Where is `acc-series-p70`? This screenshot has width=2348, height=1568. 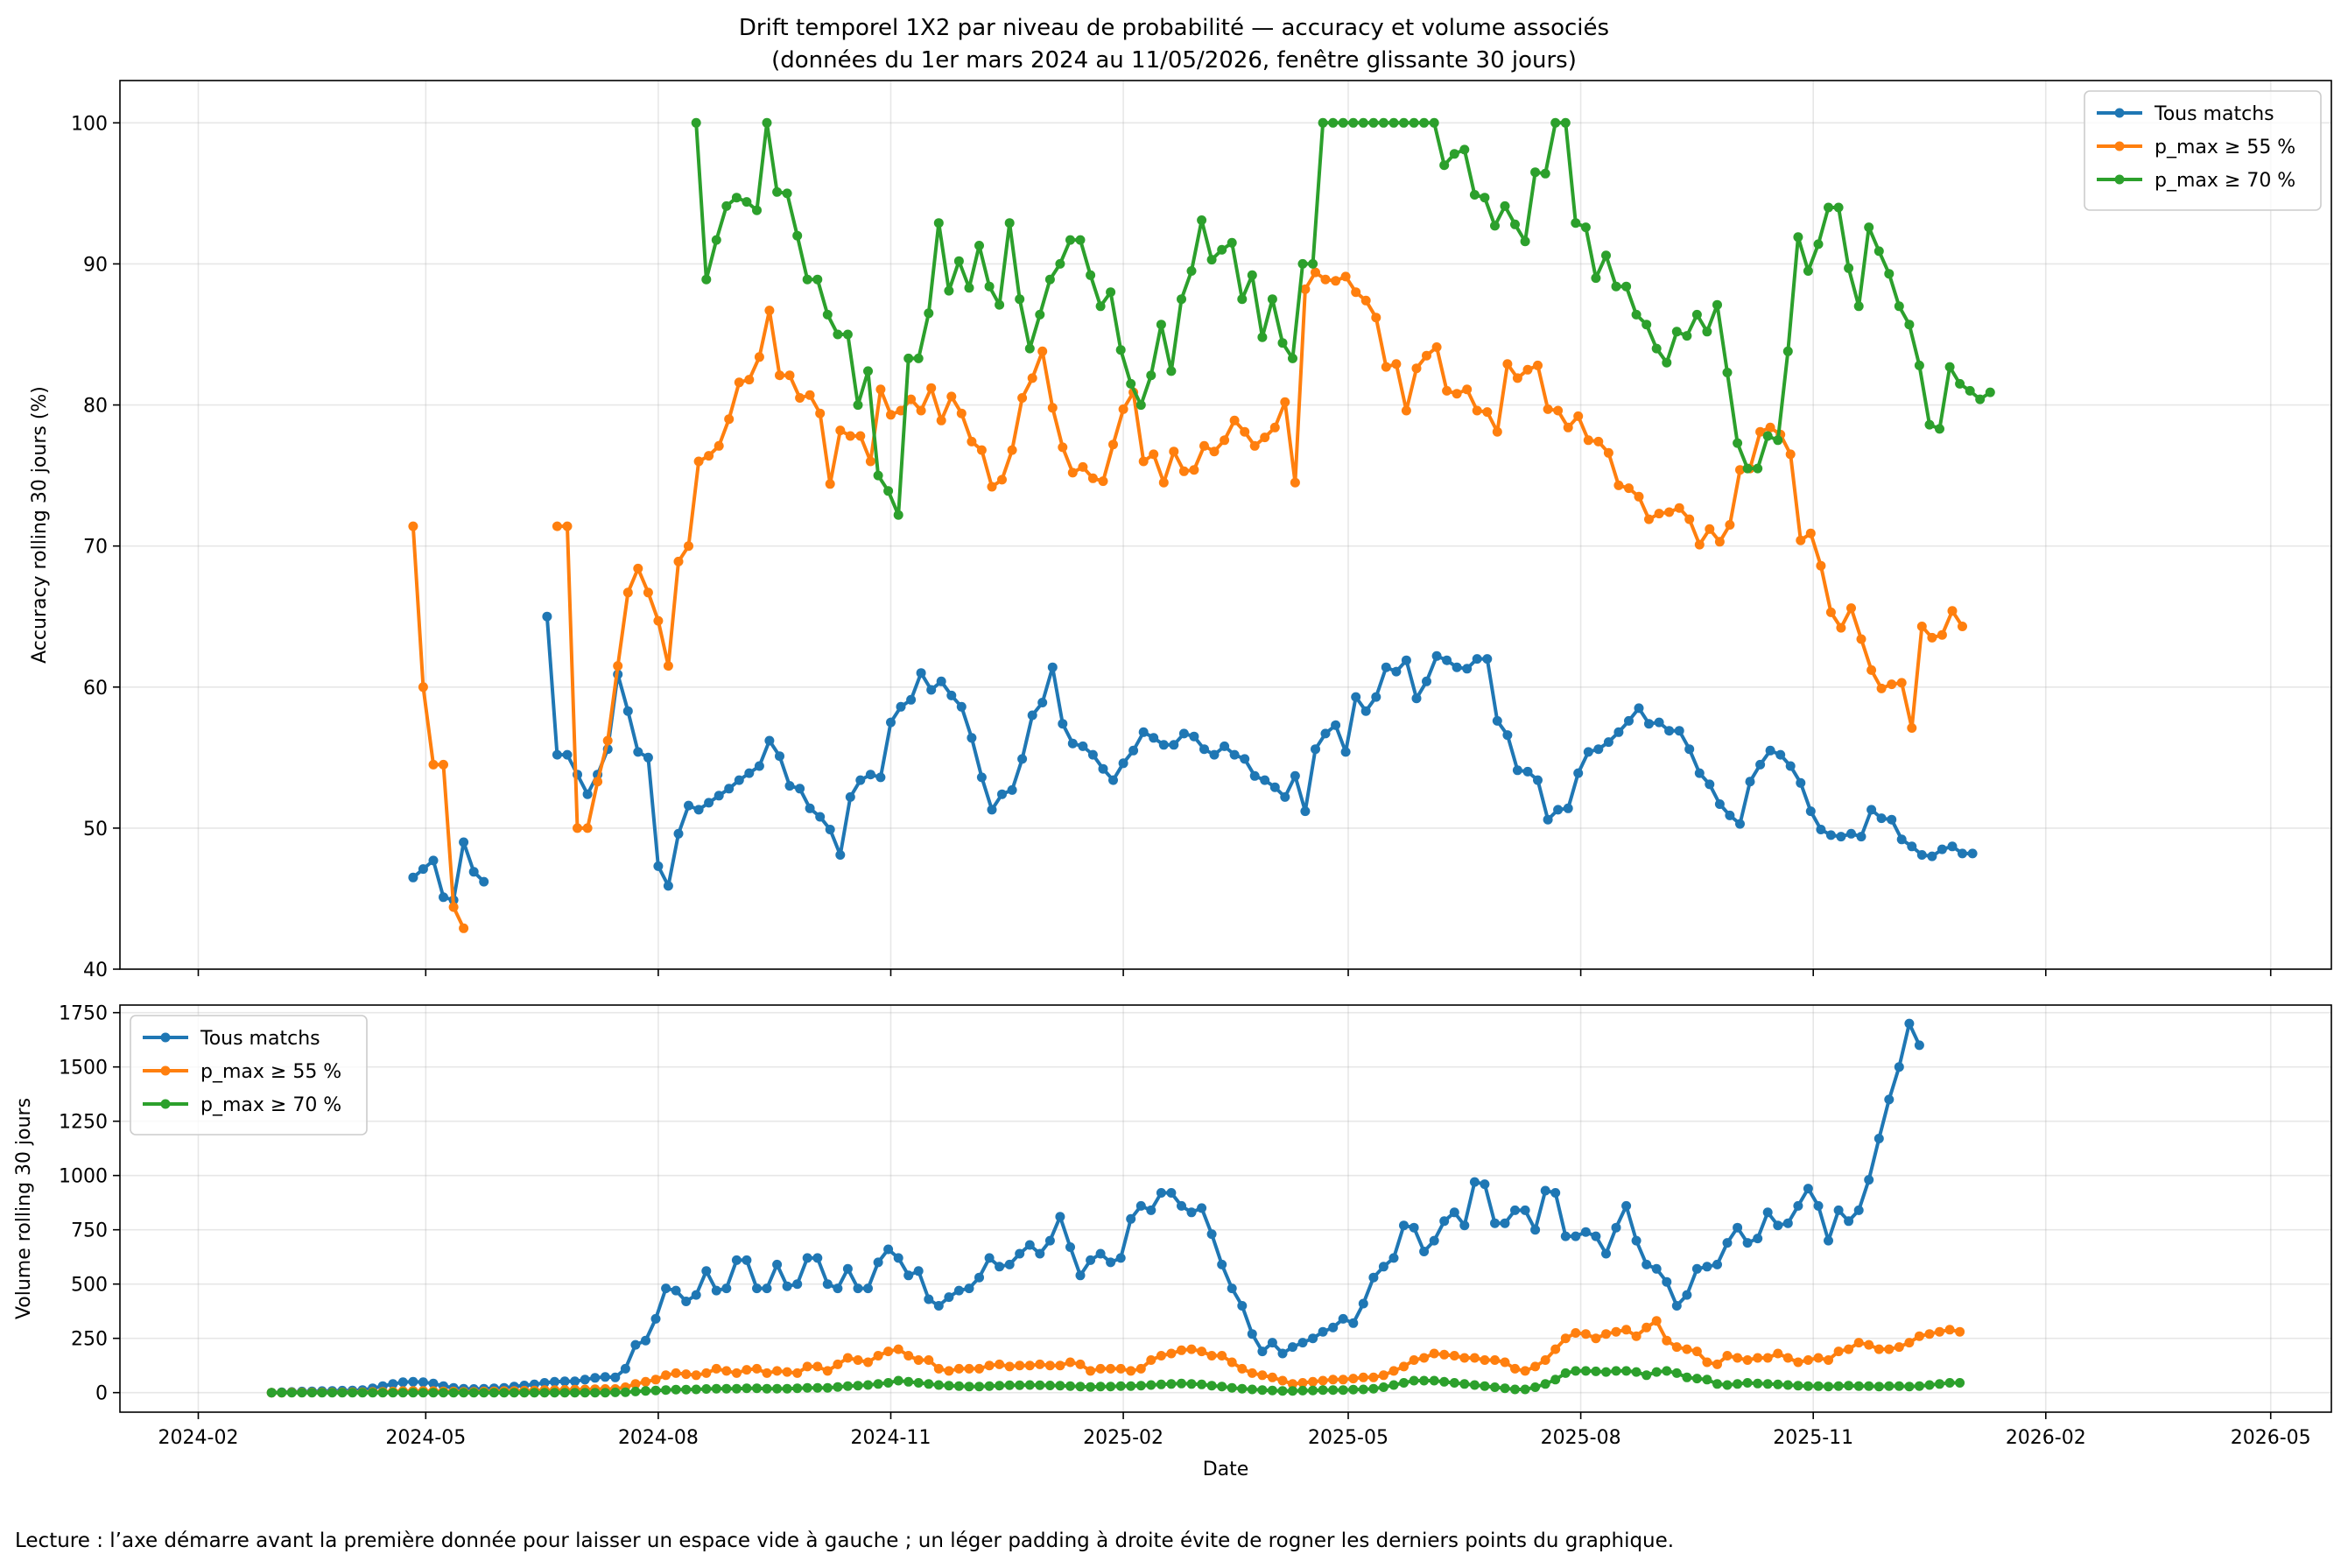
acc-series-p70 is located at coordinates (1343, 318).